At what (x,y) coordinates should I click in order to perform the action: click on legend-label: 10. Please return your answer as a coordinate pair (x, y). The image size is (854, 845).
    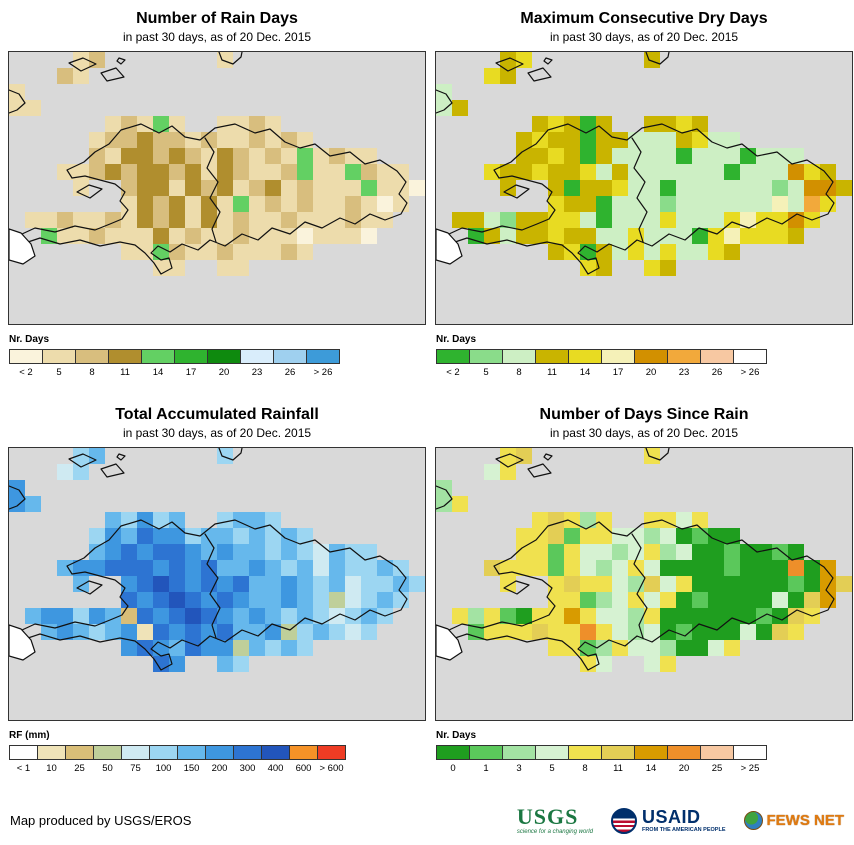
    Looking at the image, I should click on (51, 768).